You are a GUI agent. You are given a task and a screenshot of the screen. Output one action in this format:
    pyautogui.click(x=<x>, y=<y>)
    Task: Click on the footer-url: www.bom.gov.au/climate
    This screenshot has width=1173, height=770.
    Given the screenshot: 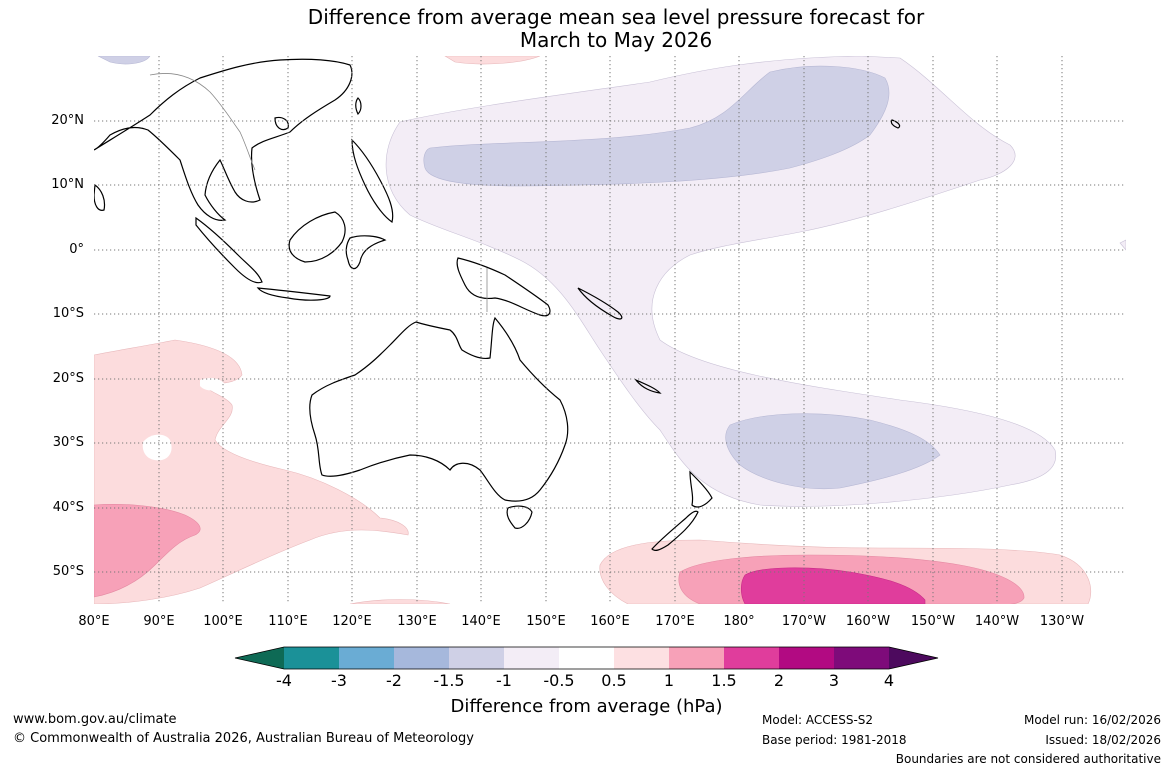 What is the action you would take?
    pyautogui.click(x=95, y=719)
    